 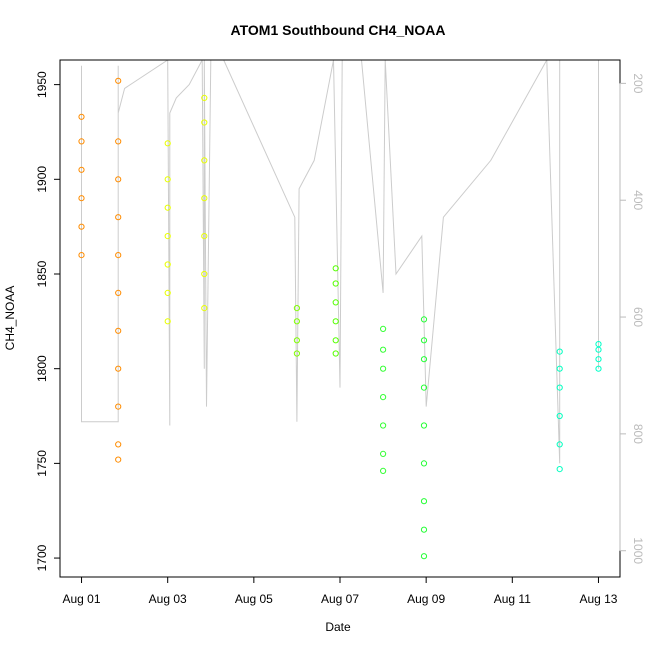 What do you see at coordinates (638, 550) in the screenshot?
I see `y2-tick-label: 1000` at bounding box center [638, 550].